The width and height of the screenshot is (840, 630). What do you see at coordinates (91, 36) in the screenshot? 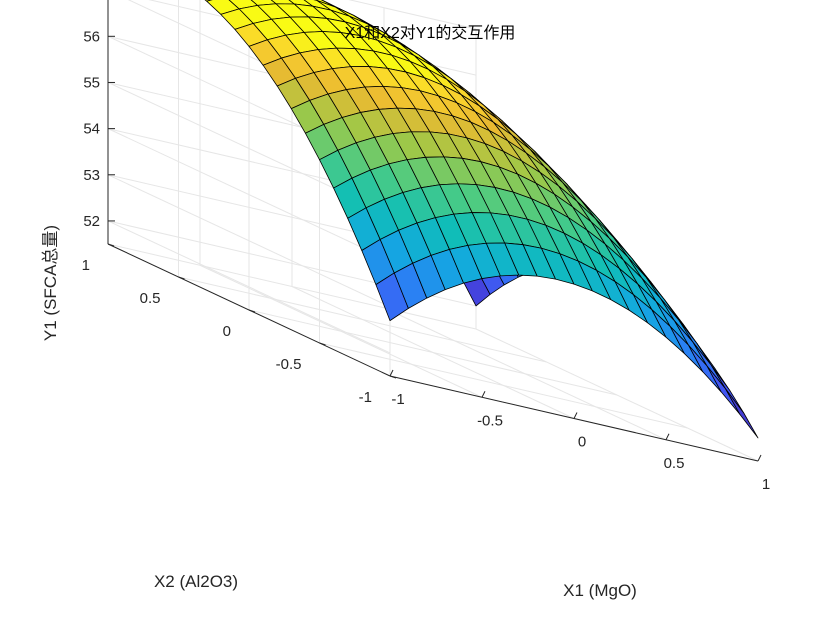
I see `z-tick-label: 56` at bounding box center [91, 36].